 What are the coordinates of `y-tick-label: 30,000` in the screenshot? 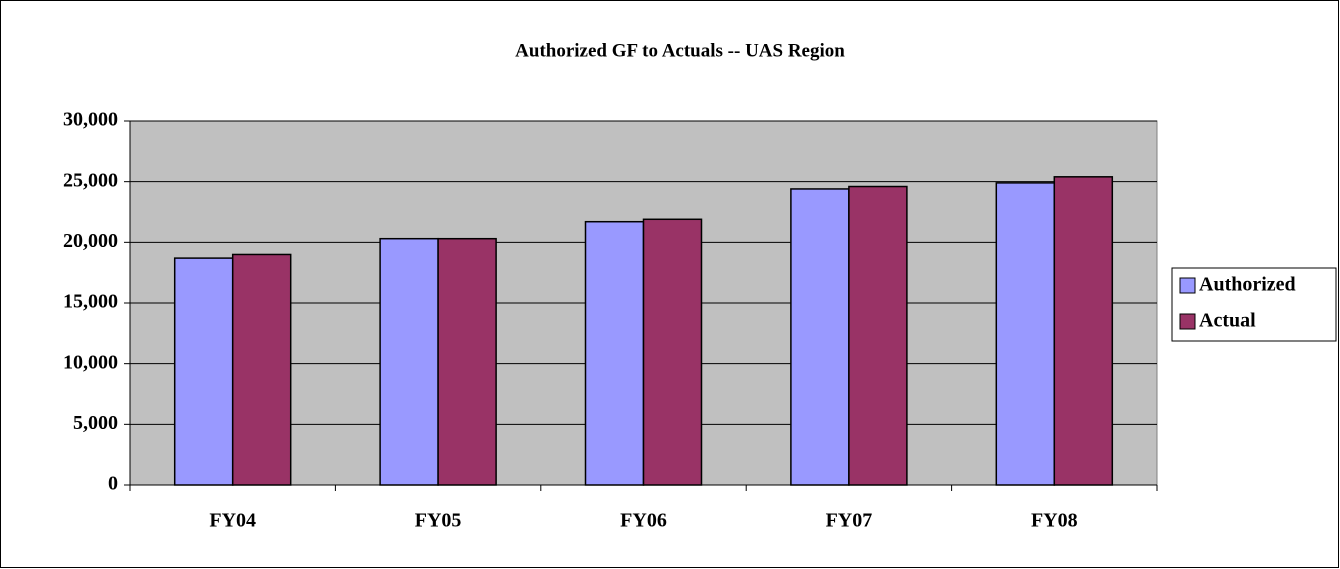 It's located at (90, 120).